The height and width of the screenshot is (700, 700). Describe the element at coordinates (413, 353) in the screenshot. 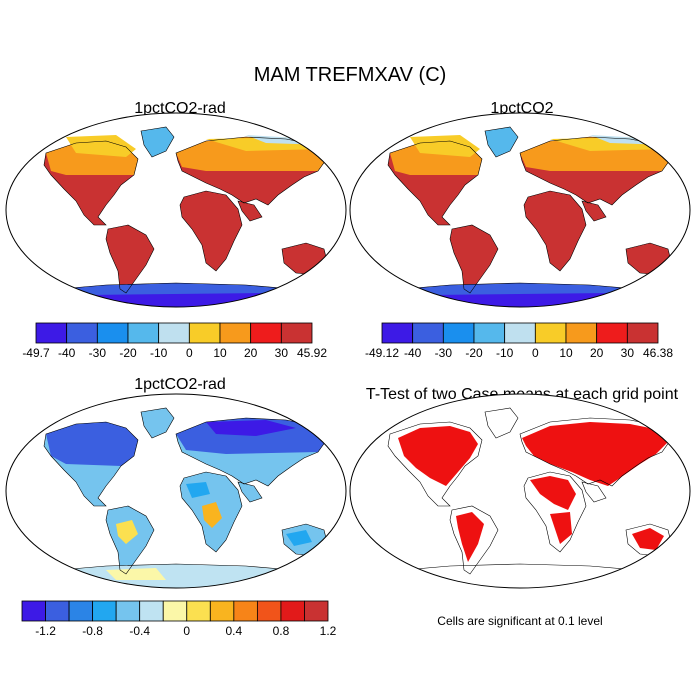

I see `colorbar-1-label-1: -40` at that location.